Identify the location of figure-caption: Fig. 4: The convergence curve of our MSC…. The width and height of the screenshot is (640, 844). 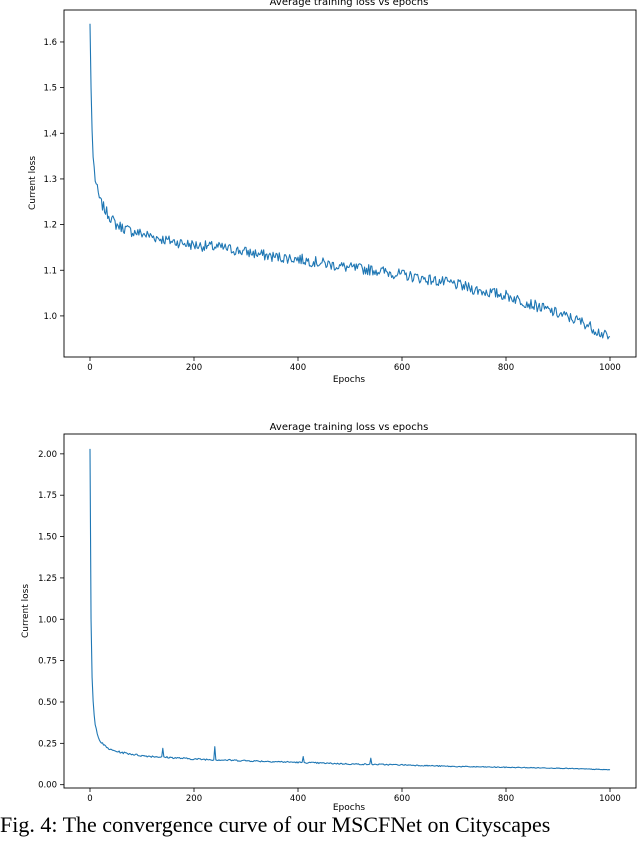
(275, 824).